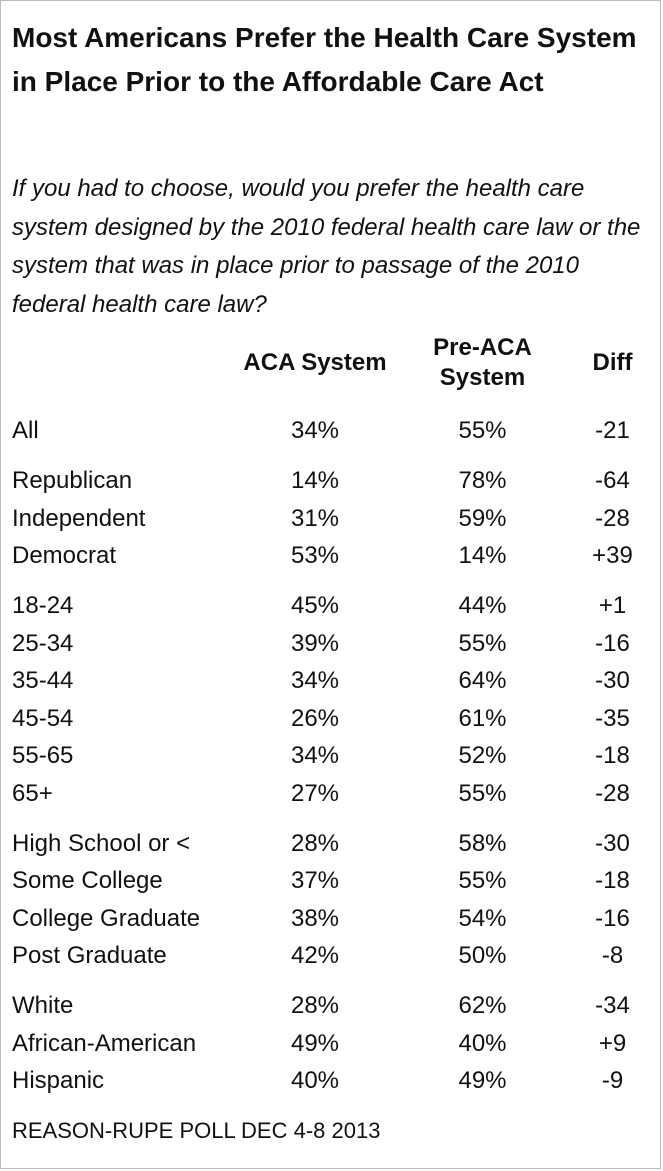  I want to click on source-note: REASON-RUPE POLL DEC 4-8 2013, so click(196, 1130).